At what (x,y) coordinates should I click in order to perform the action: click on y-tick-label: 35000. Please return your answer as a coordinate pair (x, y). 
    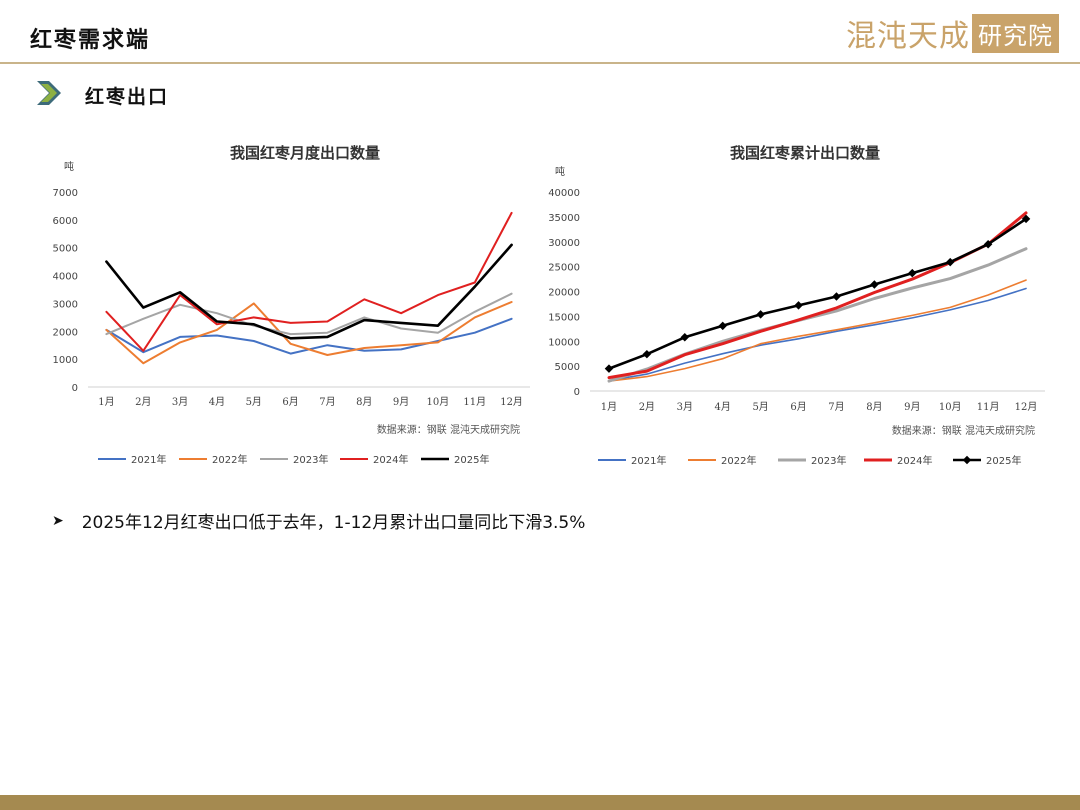
    Looking at the image, I should click on (564, 218).